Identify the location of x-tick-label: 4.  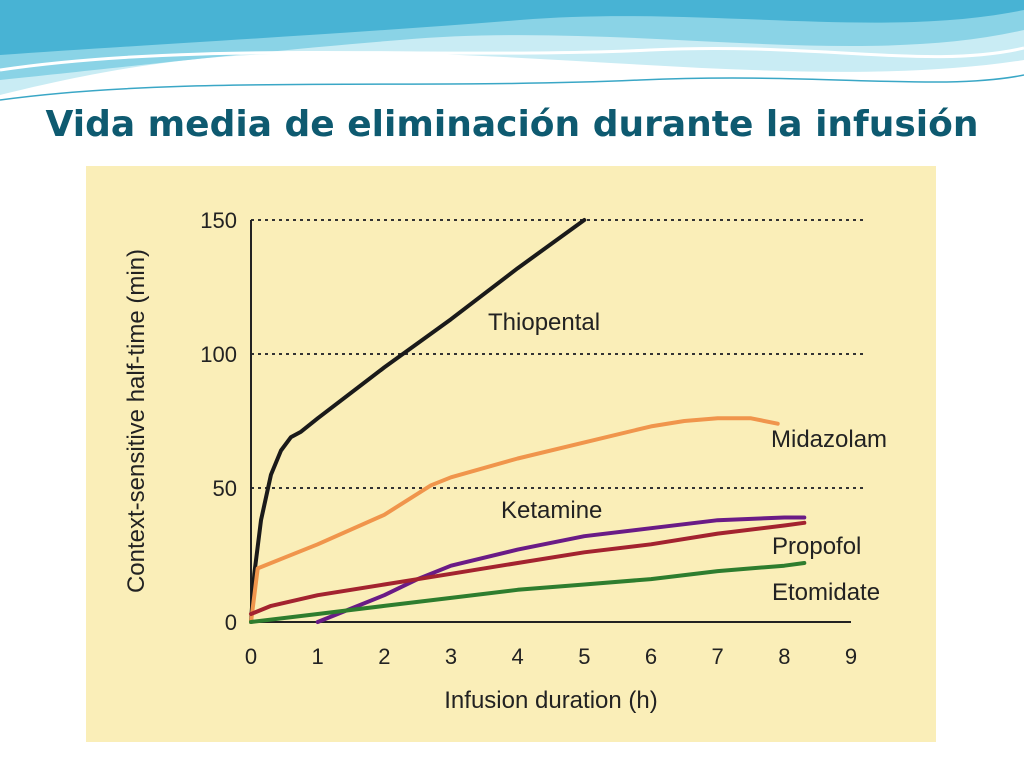
(518, 656).